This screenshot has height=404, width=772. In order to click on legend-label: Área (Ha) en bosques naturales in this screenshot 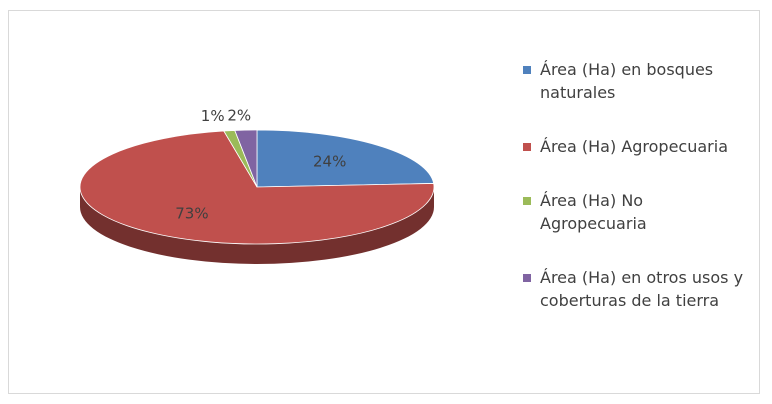, I will do `click(627, 81)`.